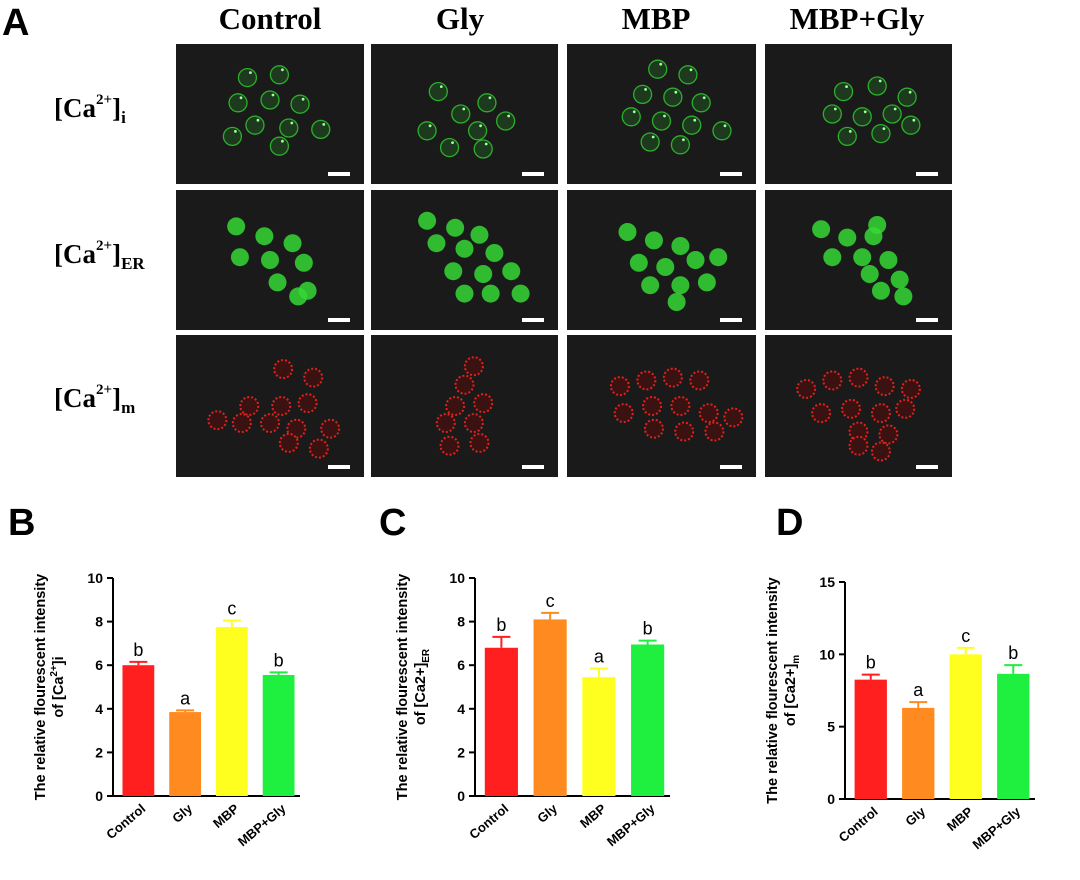 The image size is (1080, 880). What do you see at coordinates (21, 523) in the screenshot?
I see `panel-letter-b: B` at bounding box center [21, 523].